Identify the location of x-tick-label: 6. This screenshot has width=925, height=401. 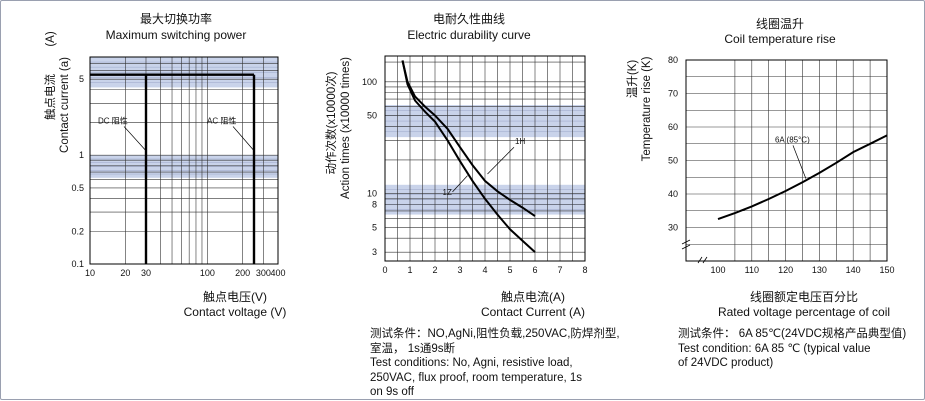
(534, 270).